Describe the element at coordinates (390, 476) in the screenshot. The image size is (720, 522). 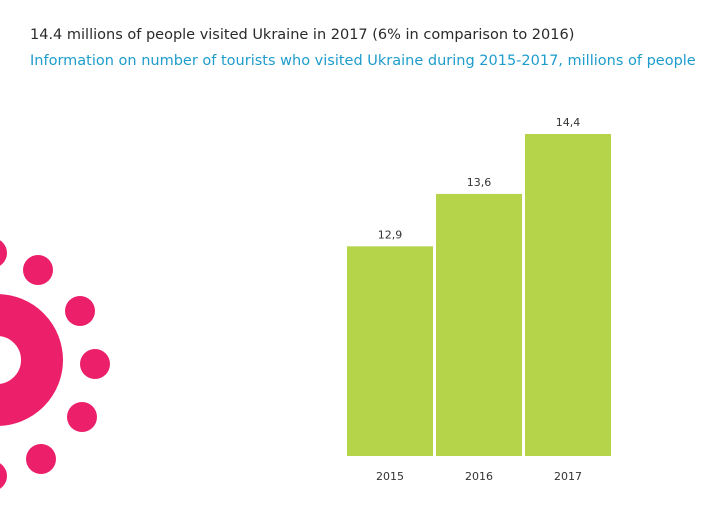
I see `x-tick-label: 2015` at that location.